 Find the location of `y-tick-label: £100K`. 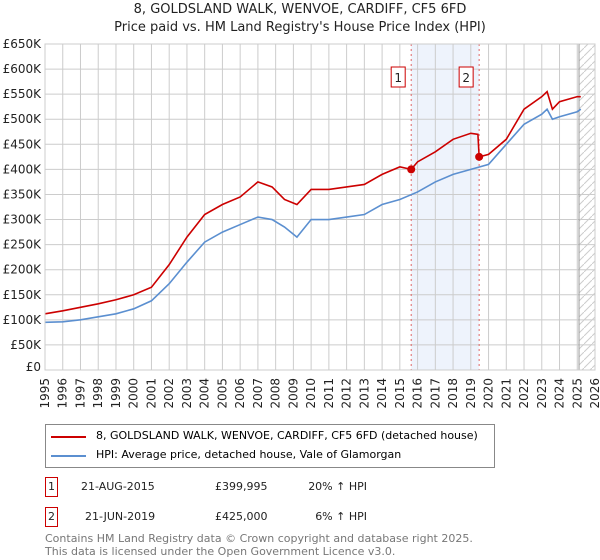

y-tick-label: £100K is located at coordinates (23, 320).